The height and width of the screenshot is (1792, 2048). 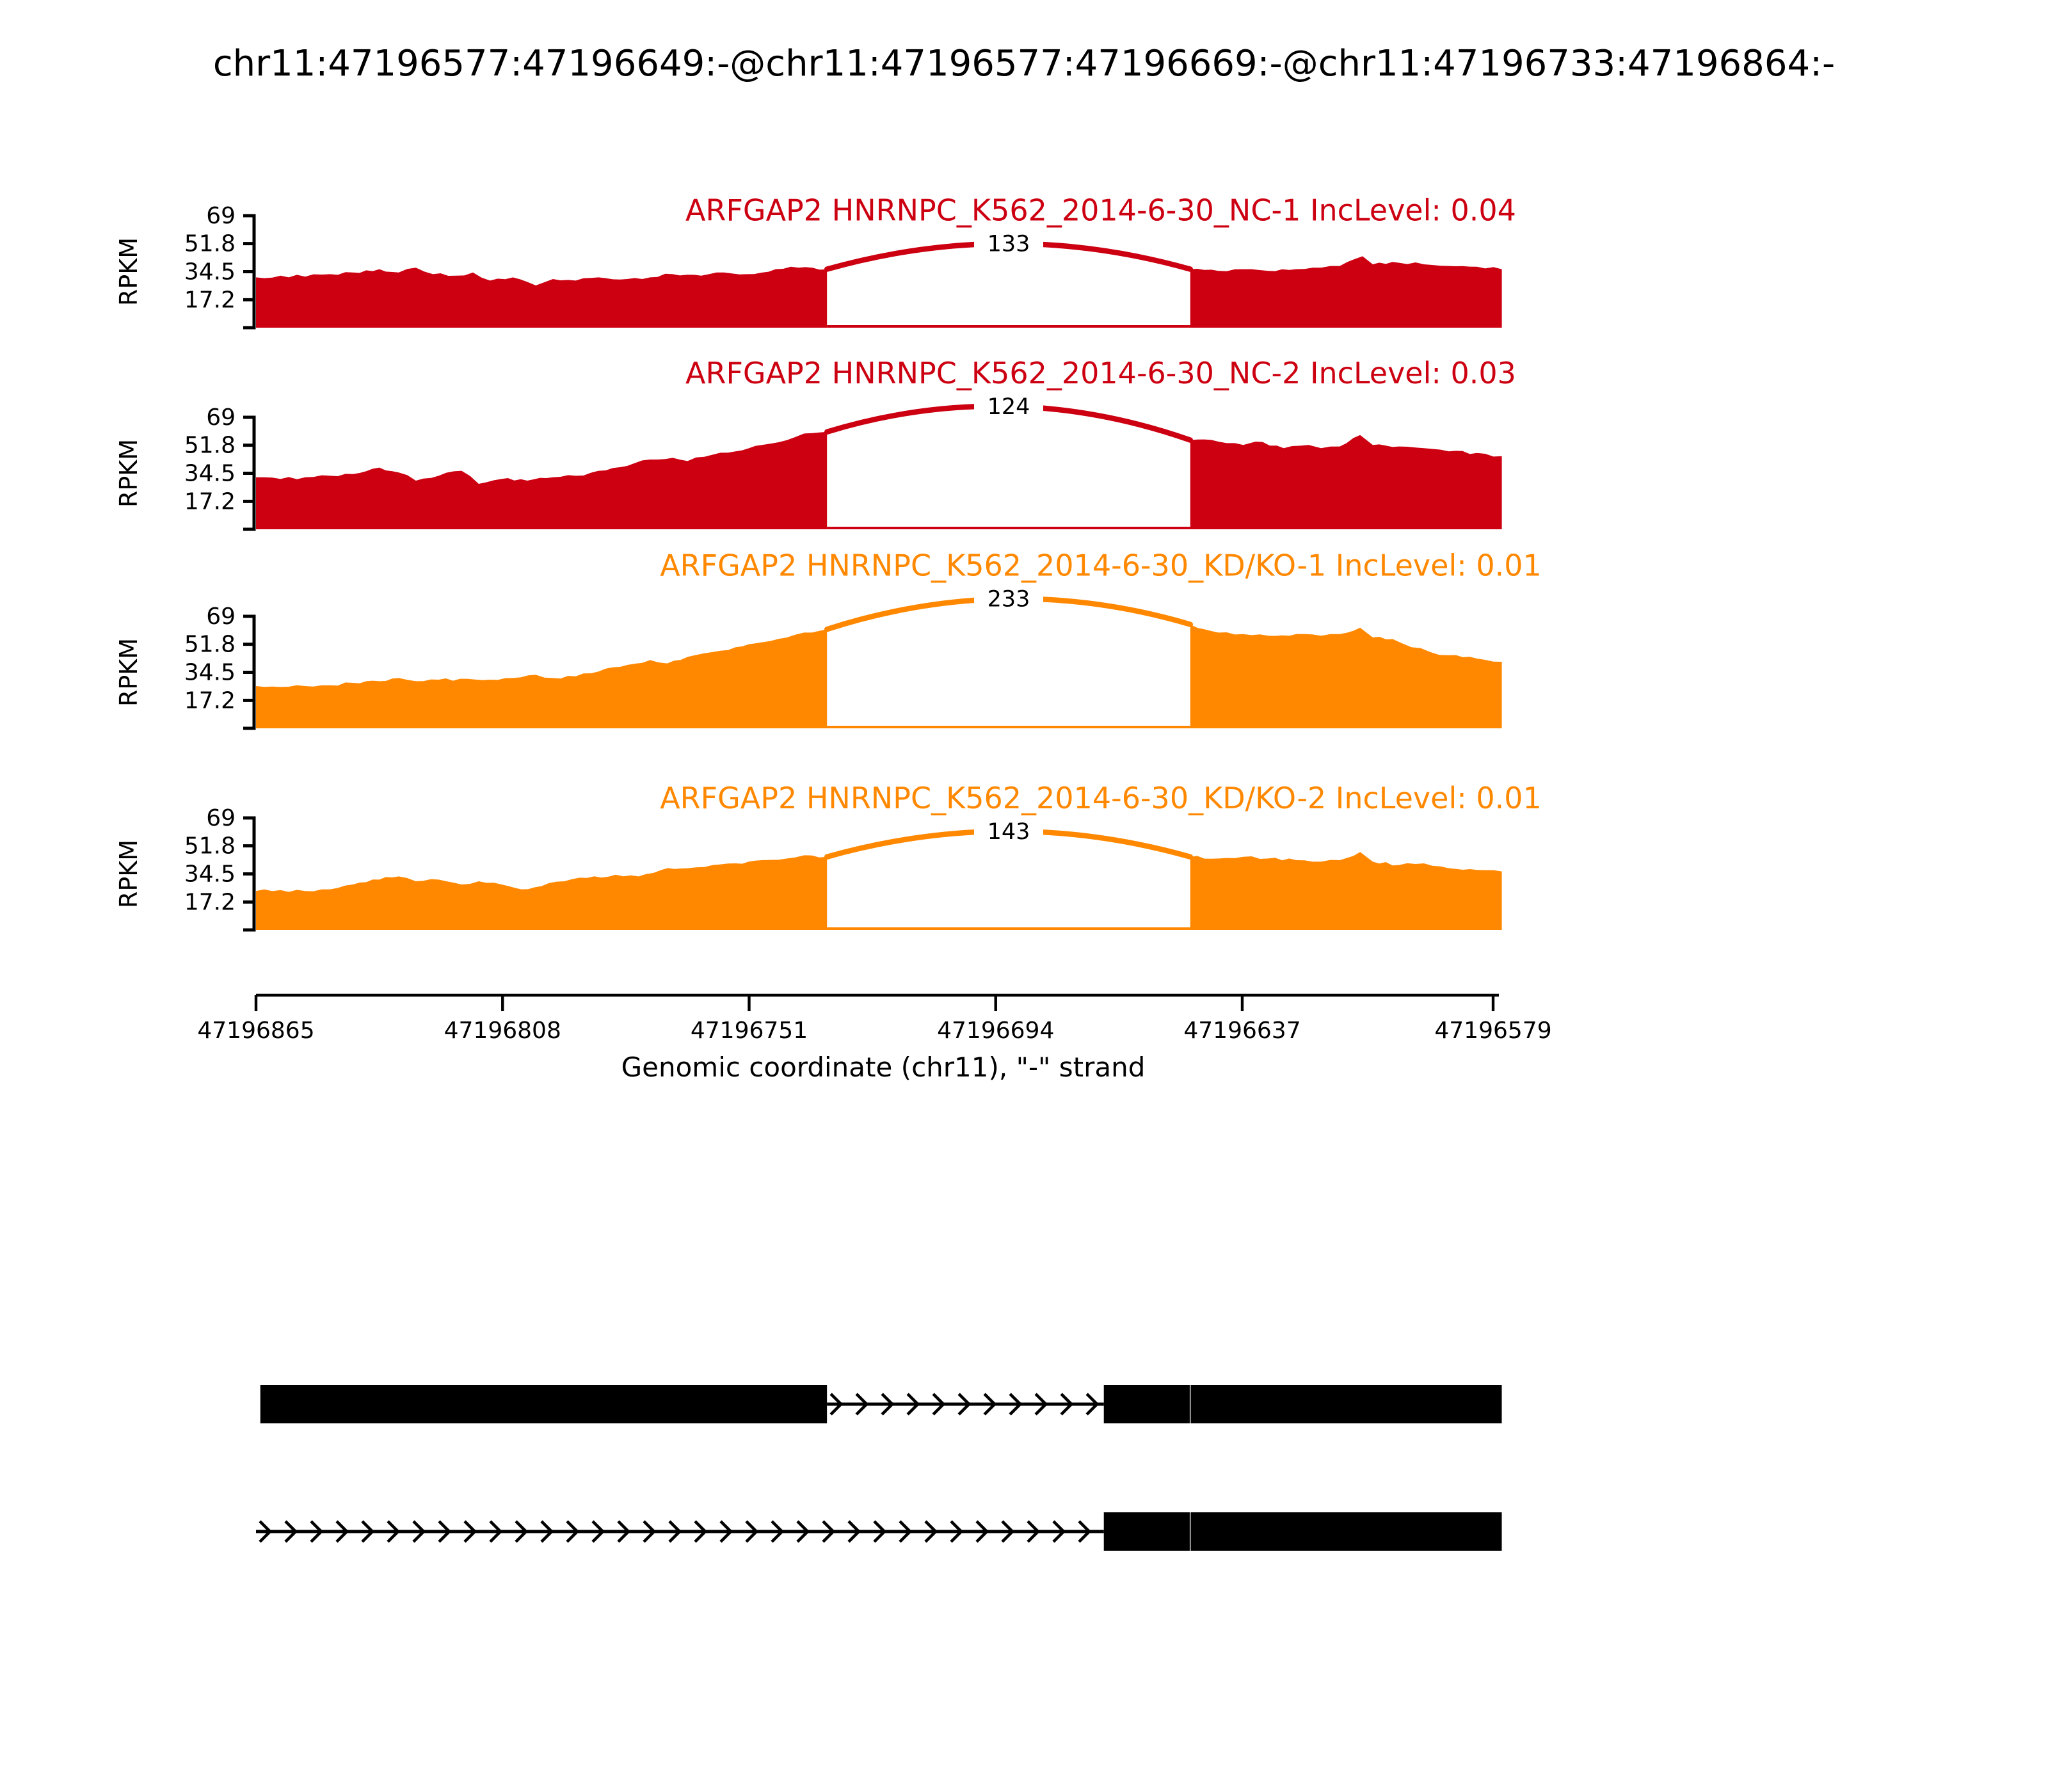 I want to click on junction-count: 133, so click(x=1009, y=244).